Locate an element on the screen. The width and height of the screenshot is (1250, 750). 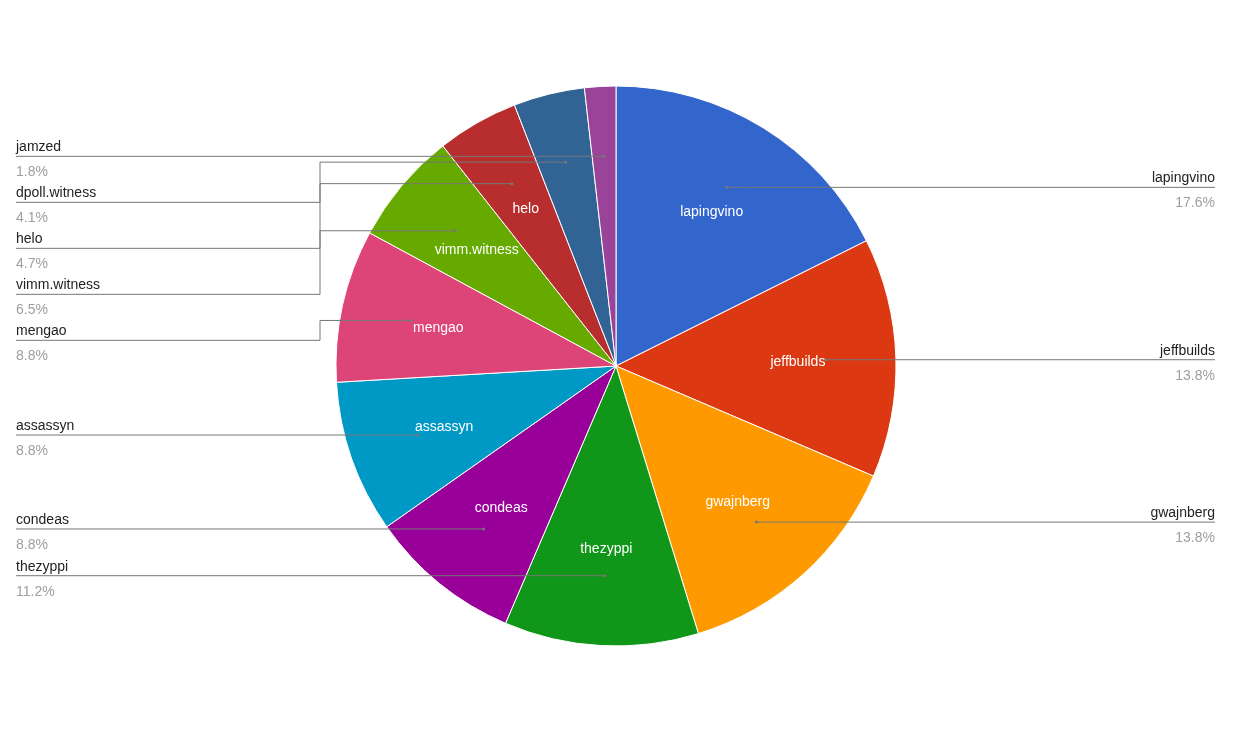
data-label: 4.1% is located at coordinates (32, 217).